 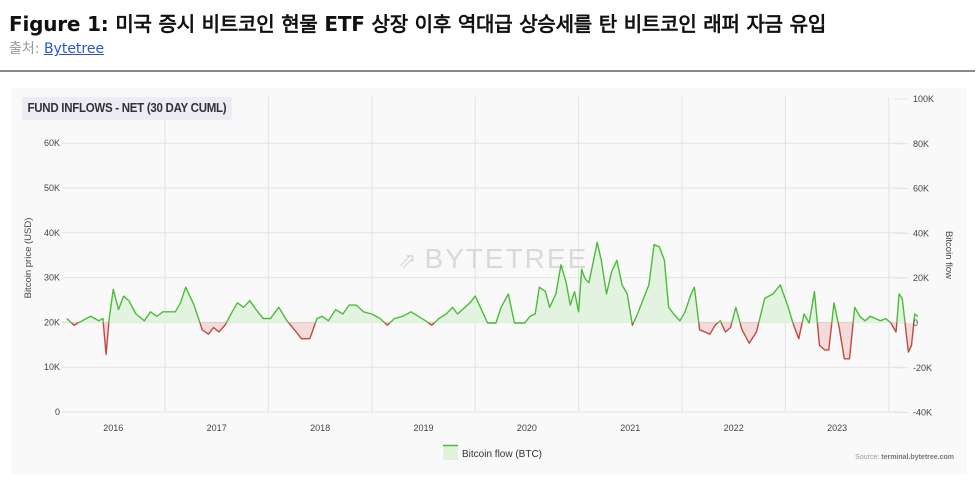 What do you see at coordinates (915, 323) in the screenshot?
I see `right-tick-label: 0` at bounding box center [915, 323].